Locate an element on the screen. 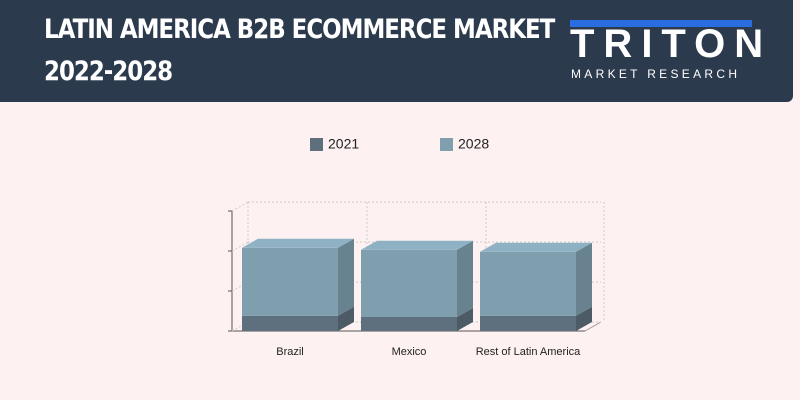 The height and width of the screenshot is (400, 800). logo-bar is located at coordinates (661, 23).